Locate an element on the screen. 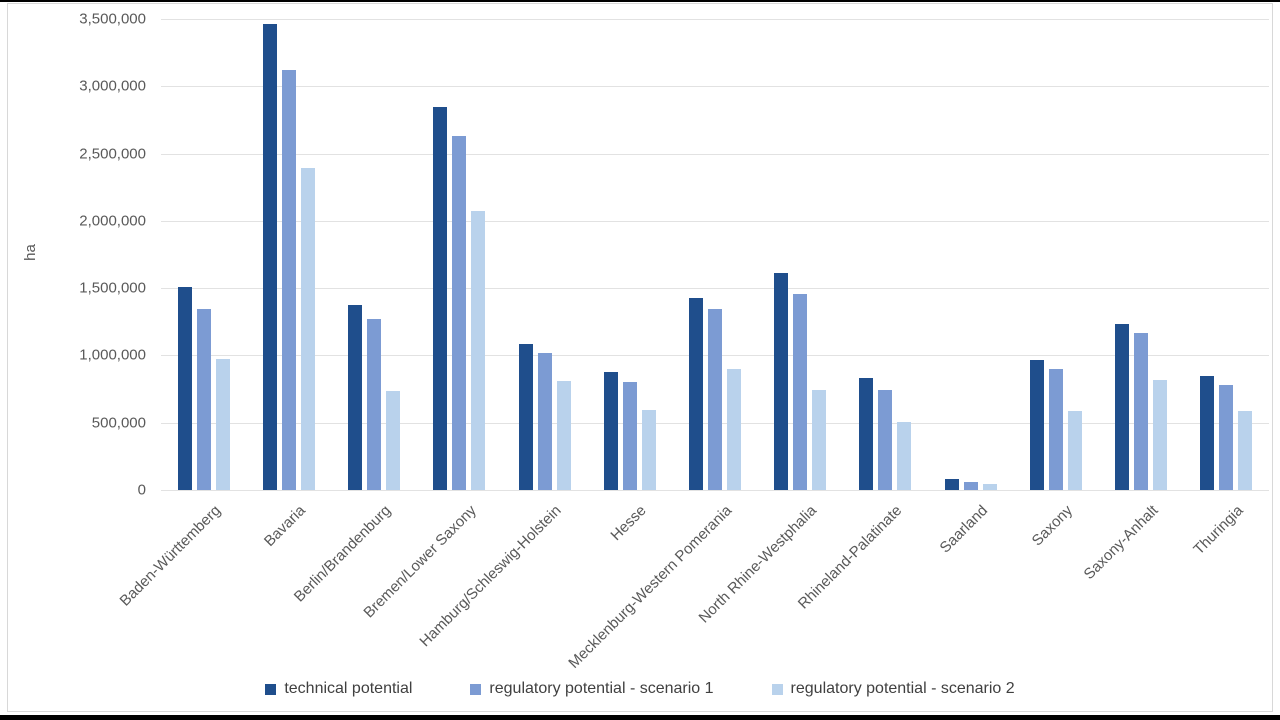  y-tick-label: 1,000,000 is located at coordinates (112, 355).